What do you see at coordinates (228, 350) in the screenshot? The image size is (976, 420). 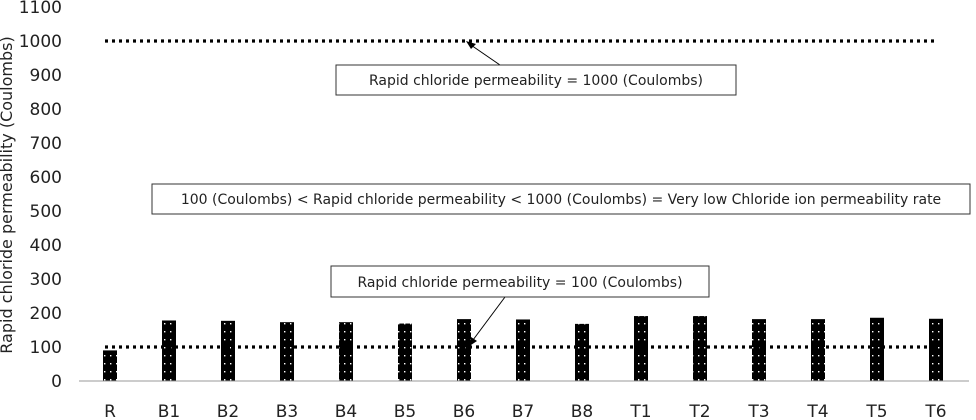 I see `bar-B2` at bounding box center [228, 350].